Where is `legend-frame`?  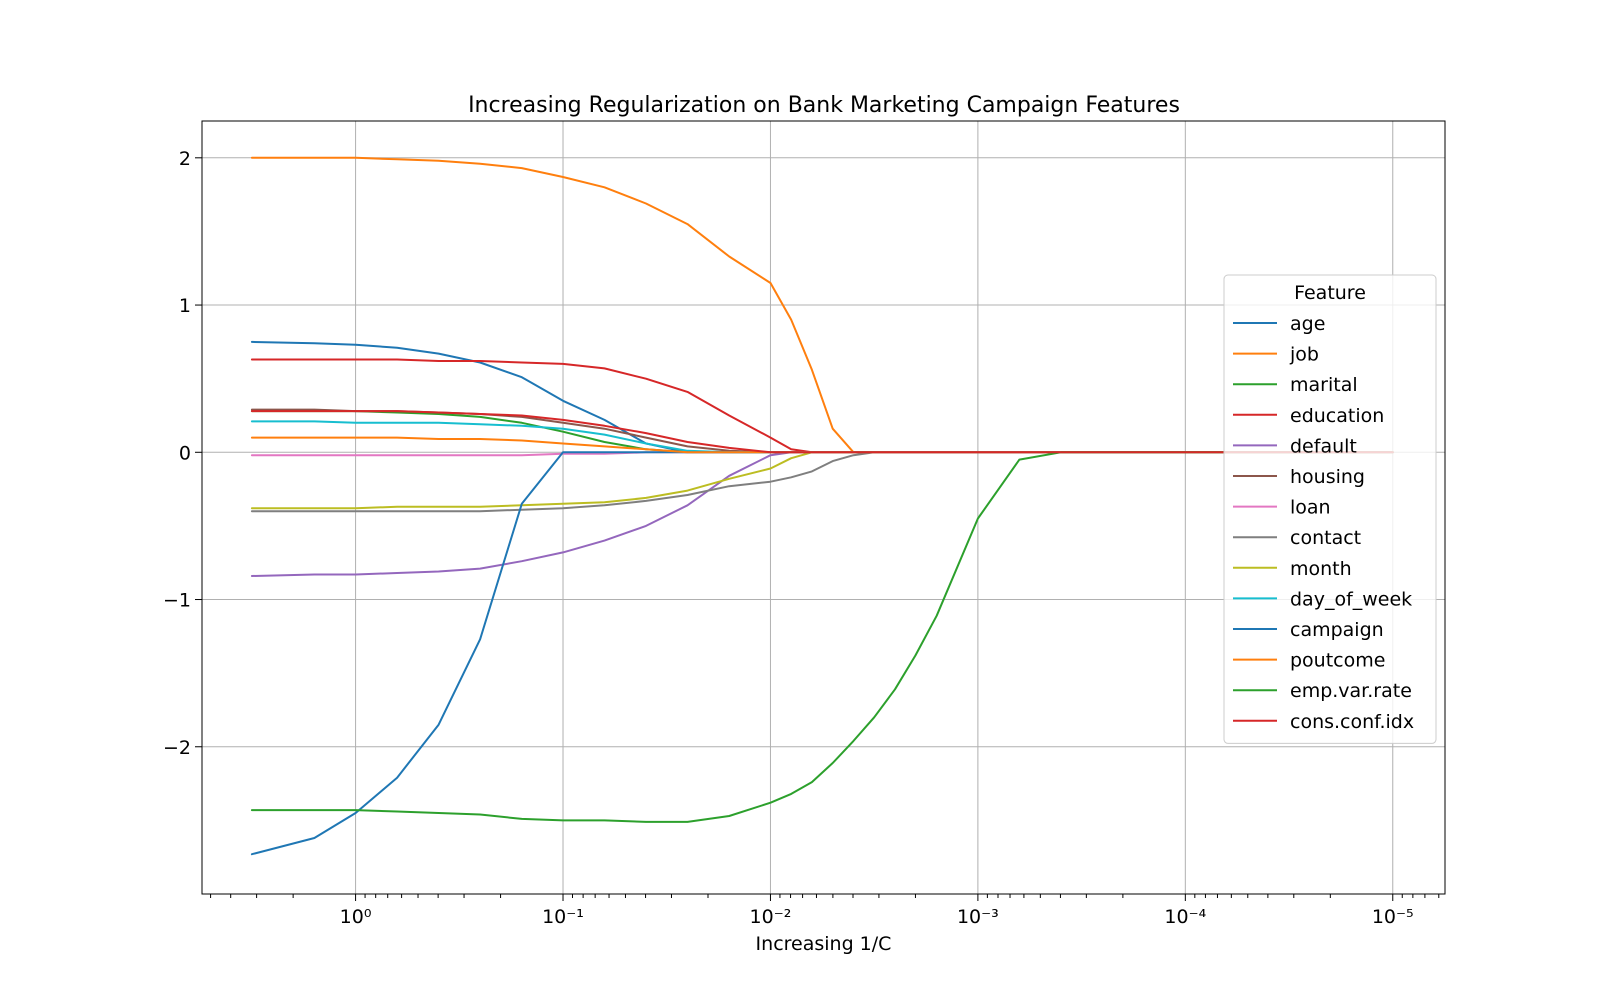
legend-frame is located at coordinates (1330, 509).